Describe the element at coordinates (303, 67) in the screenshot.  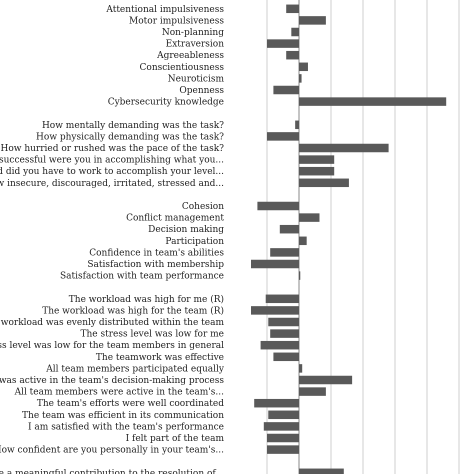
I see `bar-g0-r5` at that location.